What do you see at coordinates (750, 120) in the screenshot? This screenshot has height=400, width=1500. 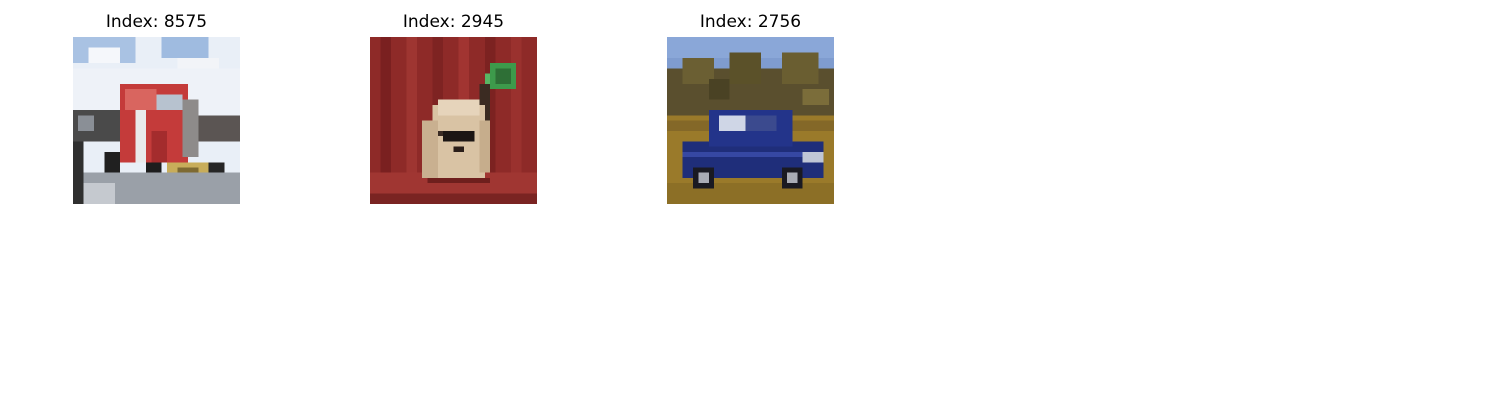 I see `car-thumbnail` at bounding box center [750, 120].